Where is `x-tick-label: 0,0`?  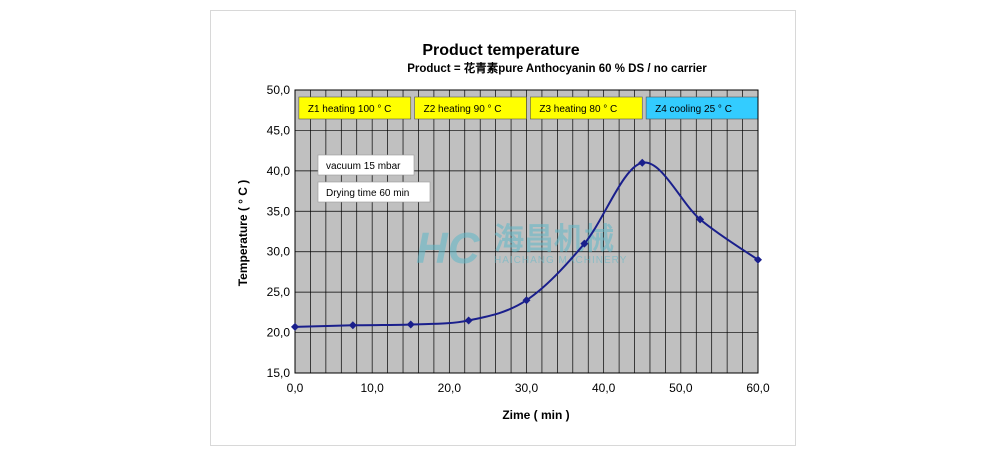
x-tick-label: 0,0 is located at coordinates (295, 388).